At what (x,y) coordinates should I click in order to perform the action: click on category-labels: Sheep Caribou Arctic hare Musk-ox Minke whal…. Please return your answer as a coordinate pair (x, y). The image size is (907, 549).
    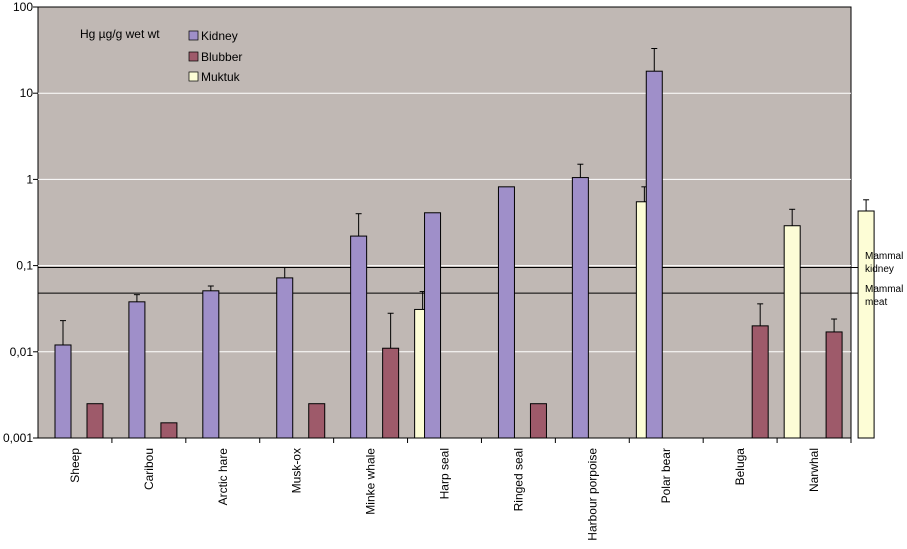
    Looking at the image, I should click on (444, 494).